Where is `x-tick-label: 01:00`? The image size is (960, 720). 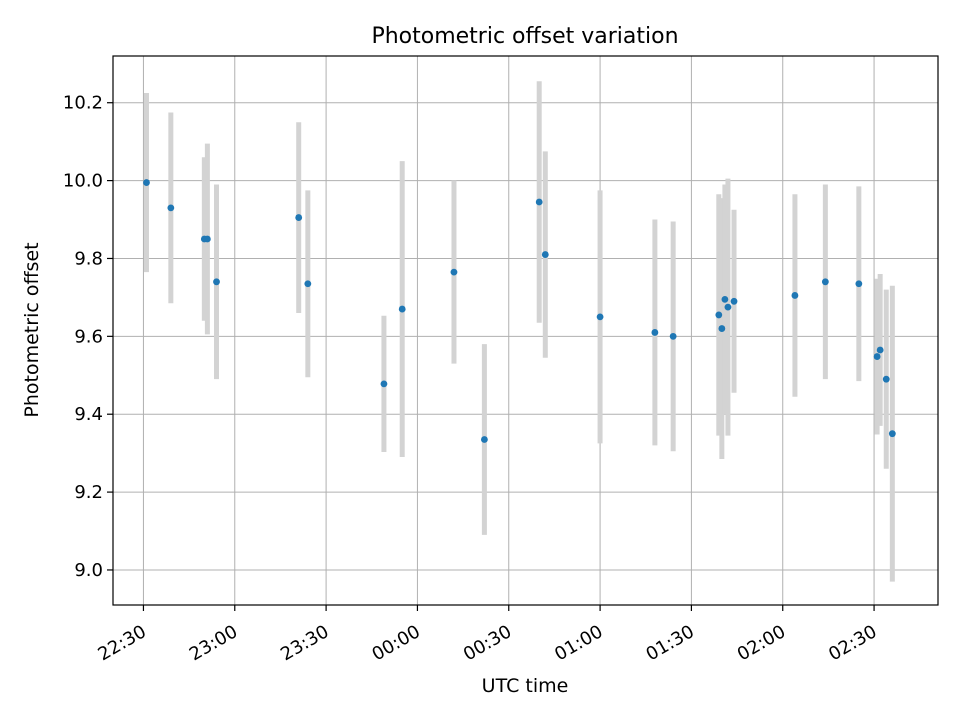
x-tick-label: 01:00 is located at coordinates (578, 643).